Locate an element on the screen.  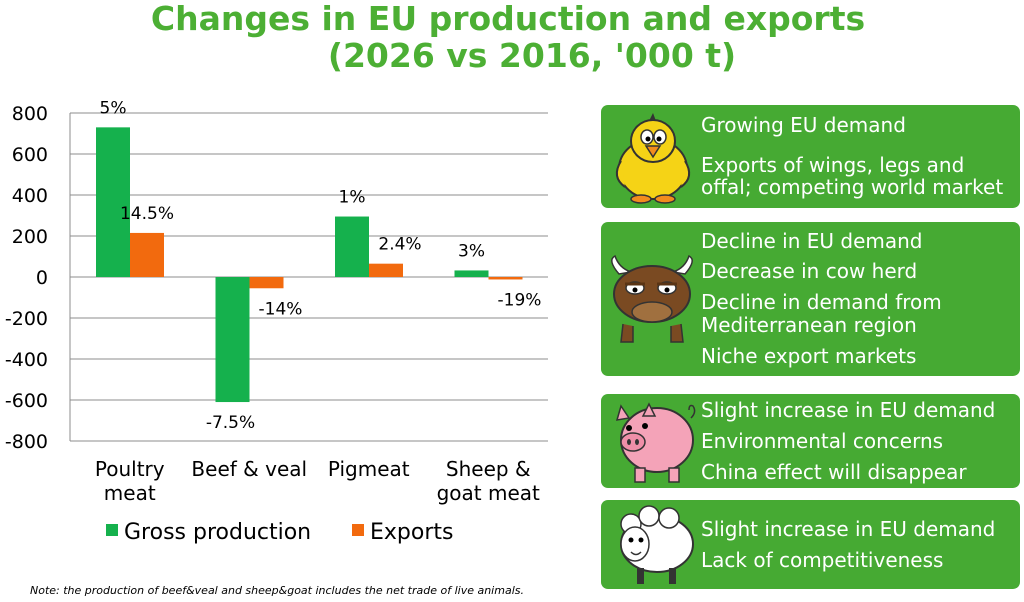
data-label: 3% is located at coordinates (471, 251).